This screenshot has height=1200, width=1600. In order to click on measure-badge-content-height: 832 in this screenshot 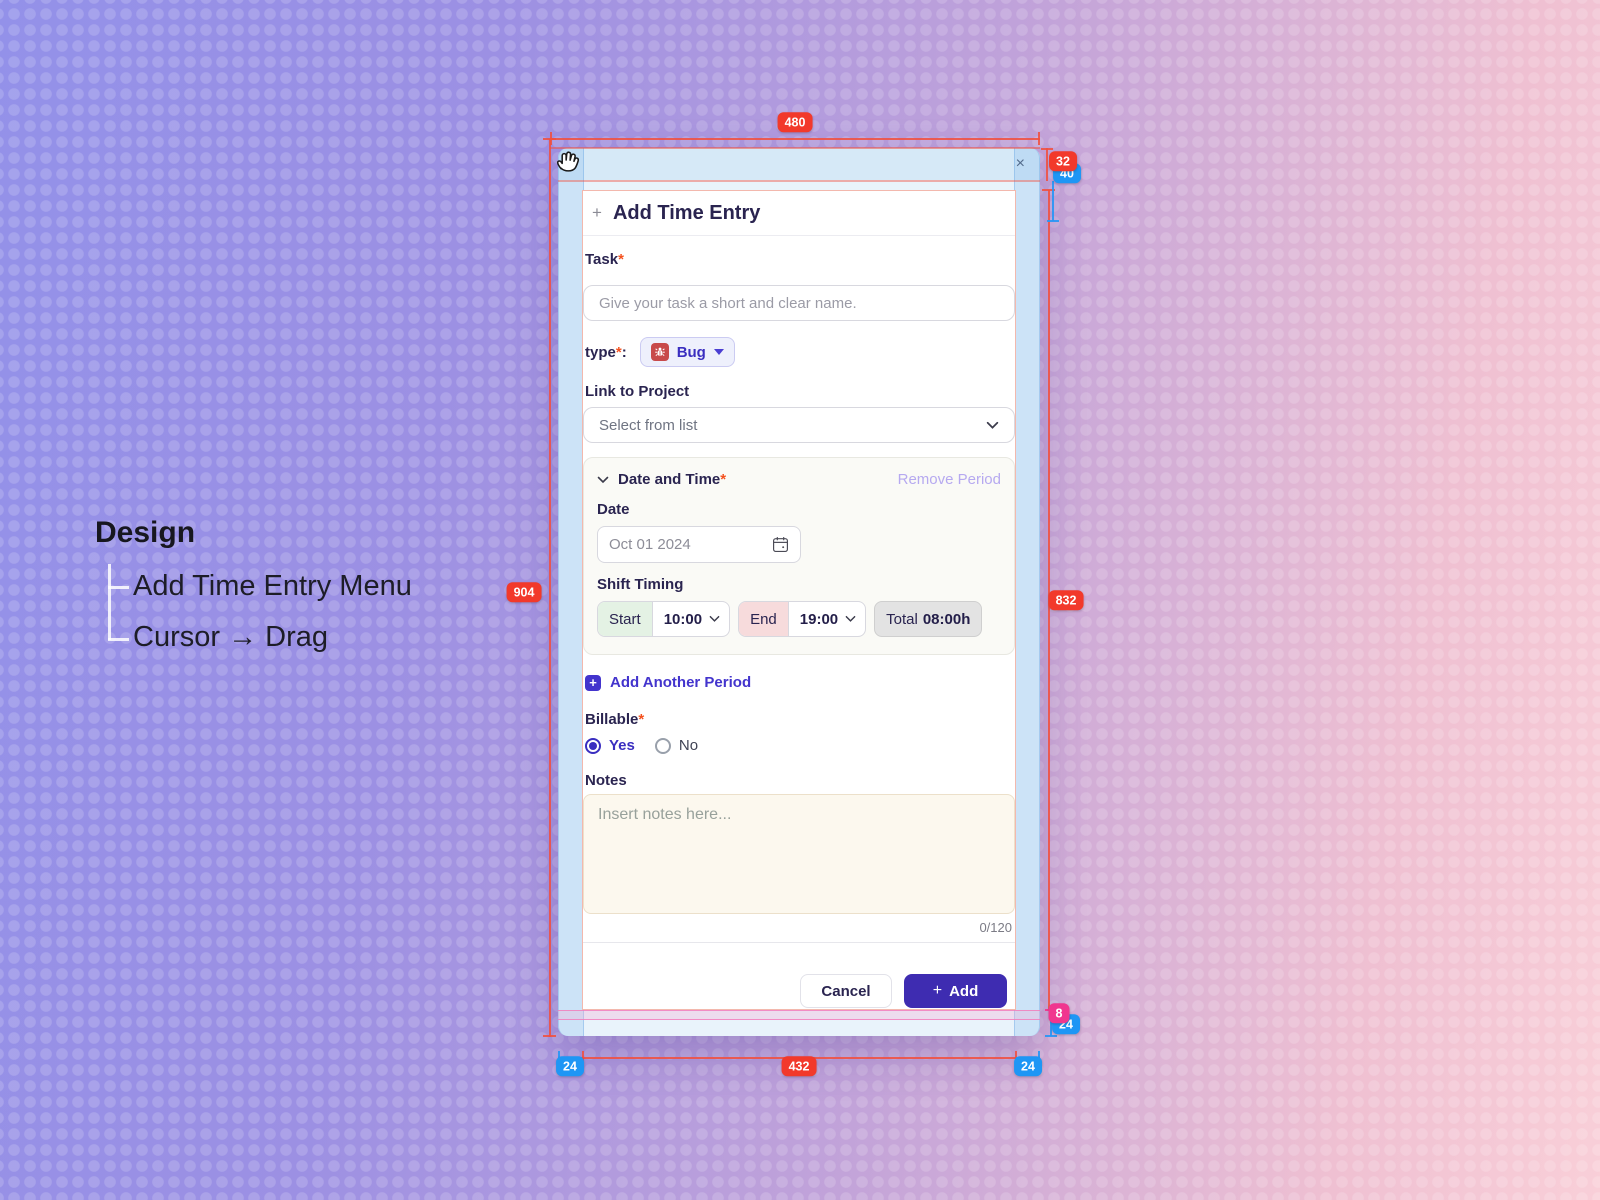, I will do `click(1066, 600)`.